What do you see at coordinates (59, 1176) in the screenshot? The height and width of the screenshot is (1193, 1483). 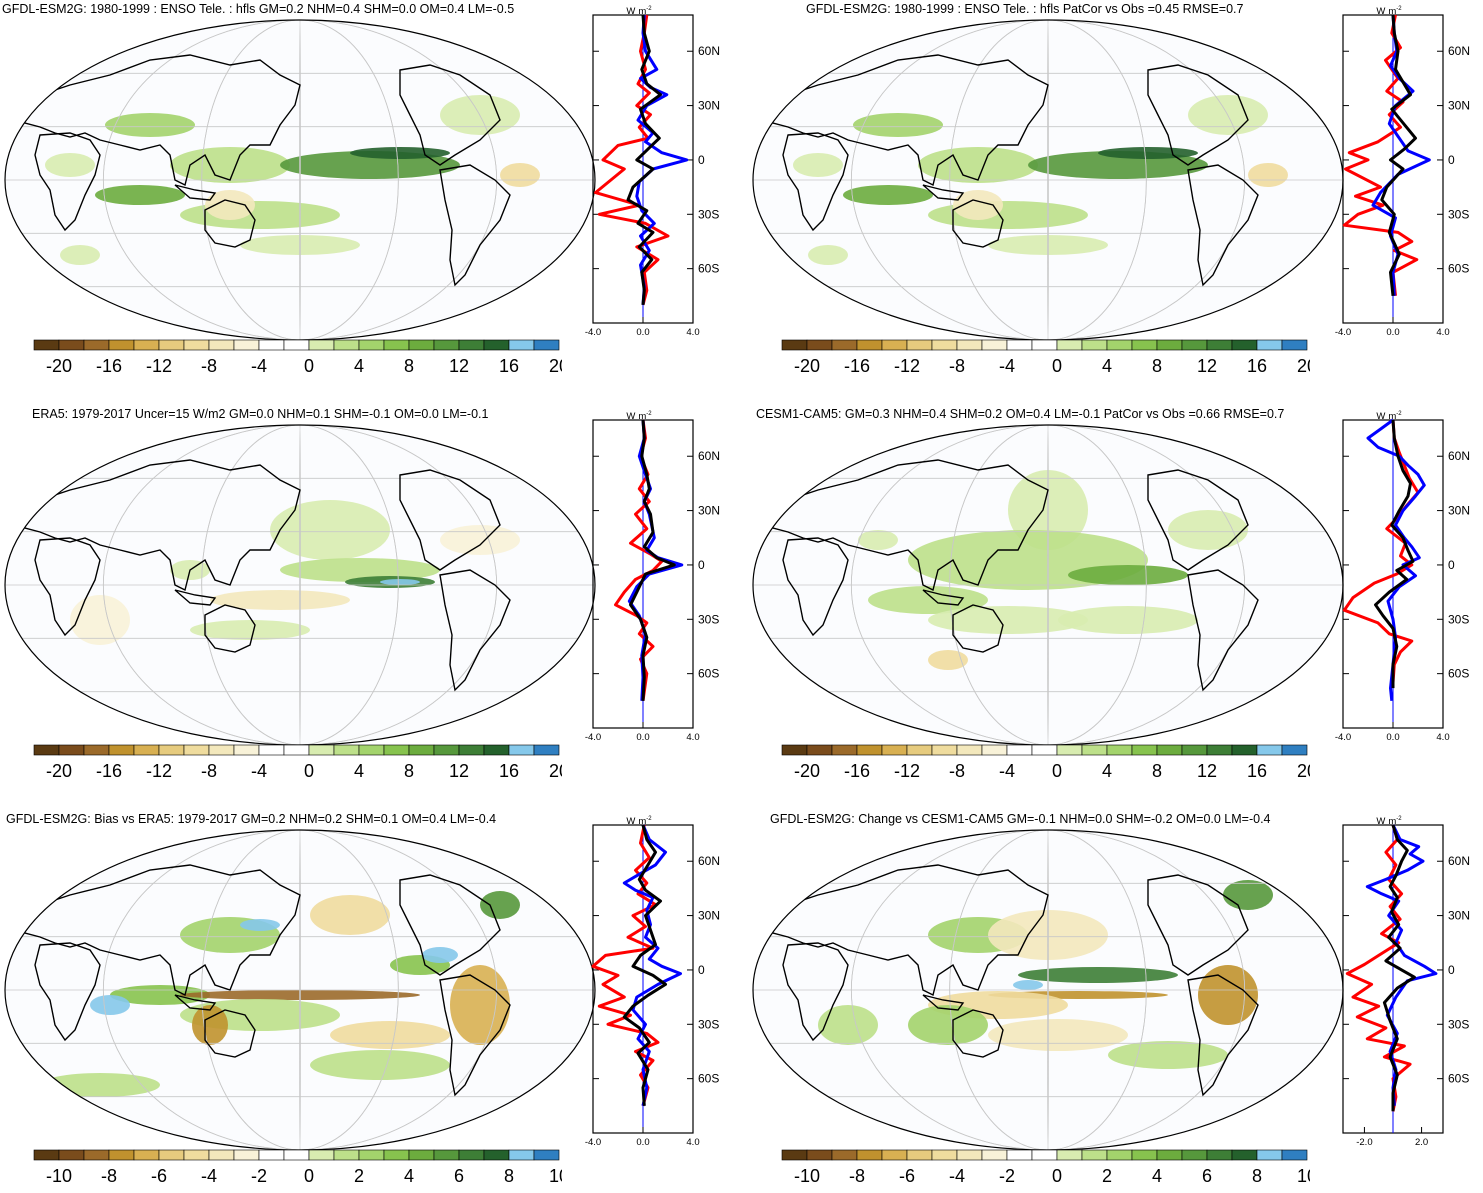 I see `colorbar-tick-label: -10` at bounding box center [59, 1176].